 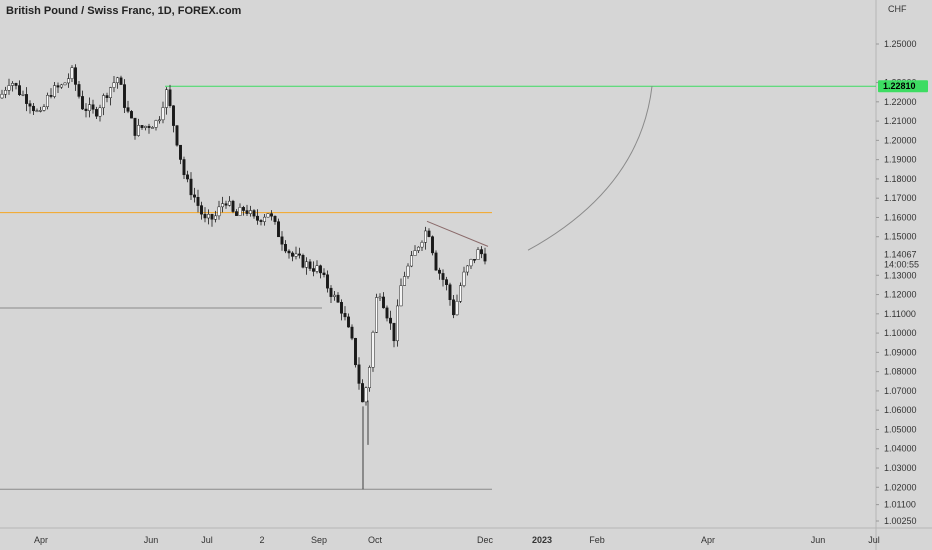 I want to click on y-tick-label: 1.11000, so click(x=900, y=314).